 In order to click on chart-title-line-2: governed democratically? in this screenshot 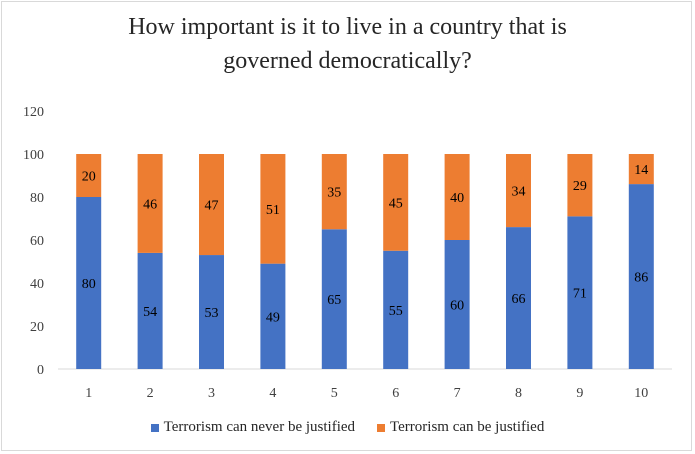, I will do `click(347, 61)`.